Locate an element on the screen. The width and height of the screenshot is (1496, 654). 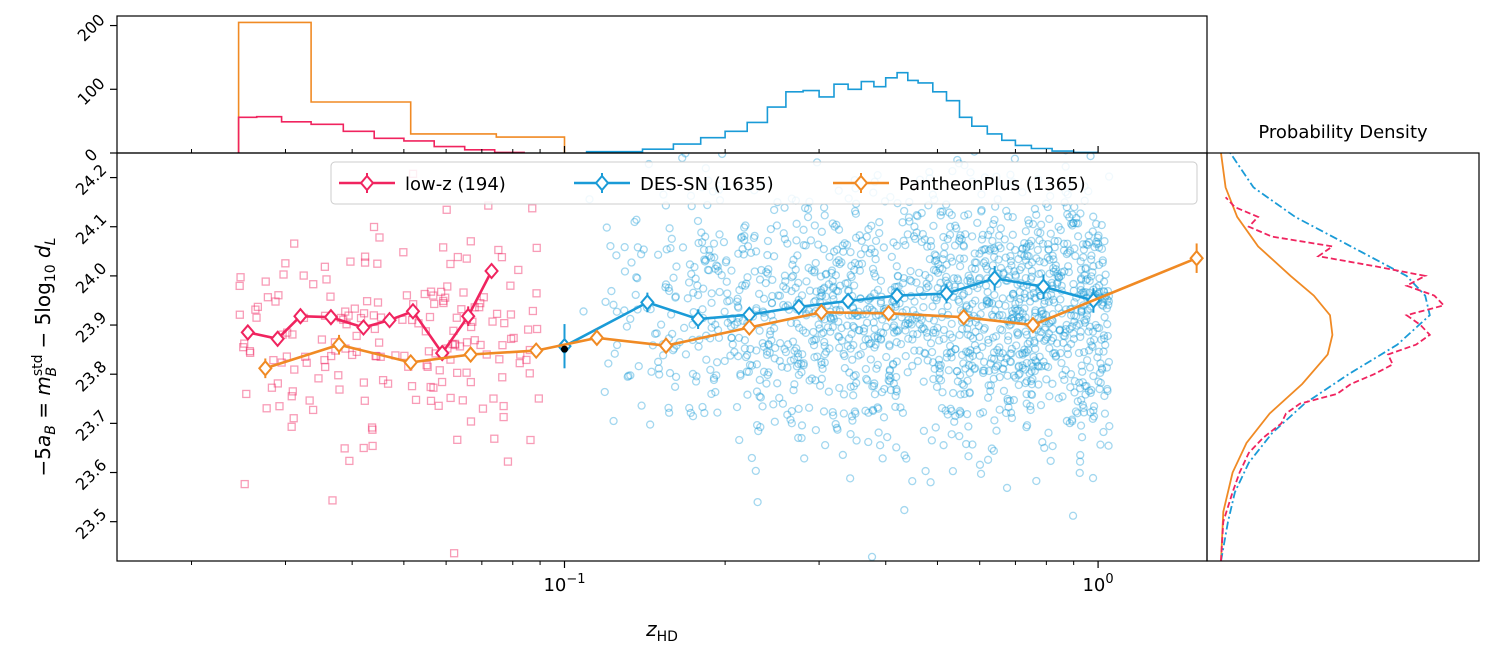
histogram-y-tick-label: 100 is located at coordinates (91, 91).